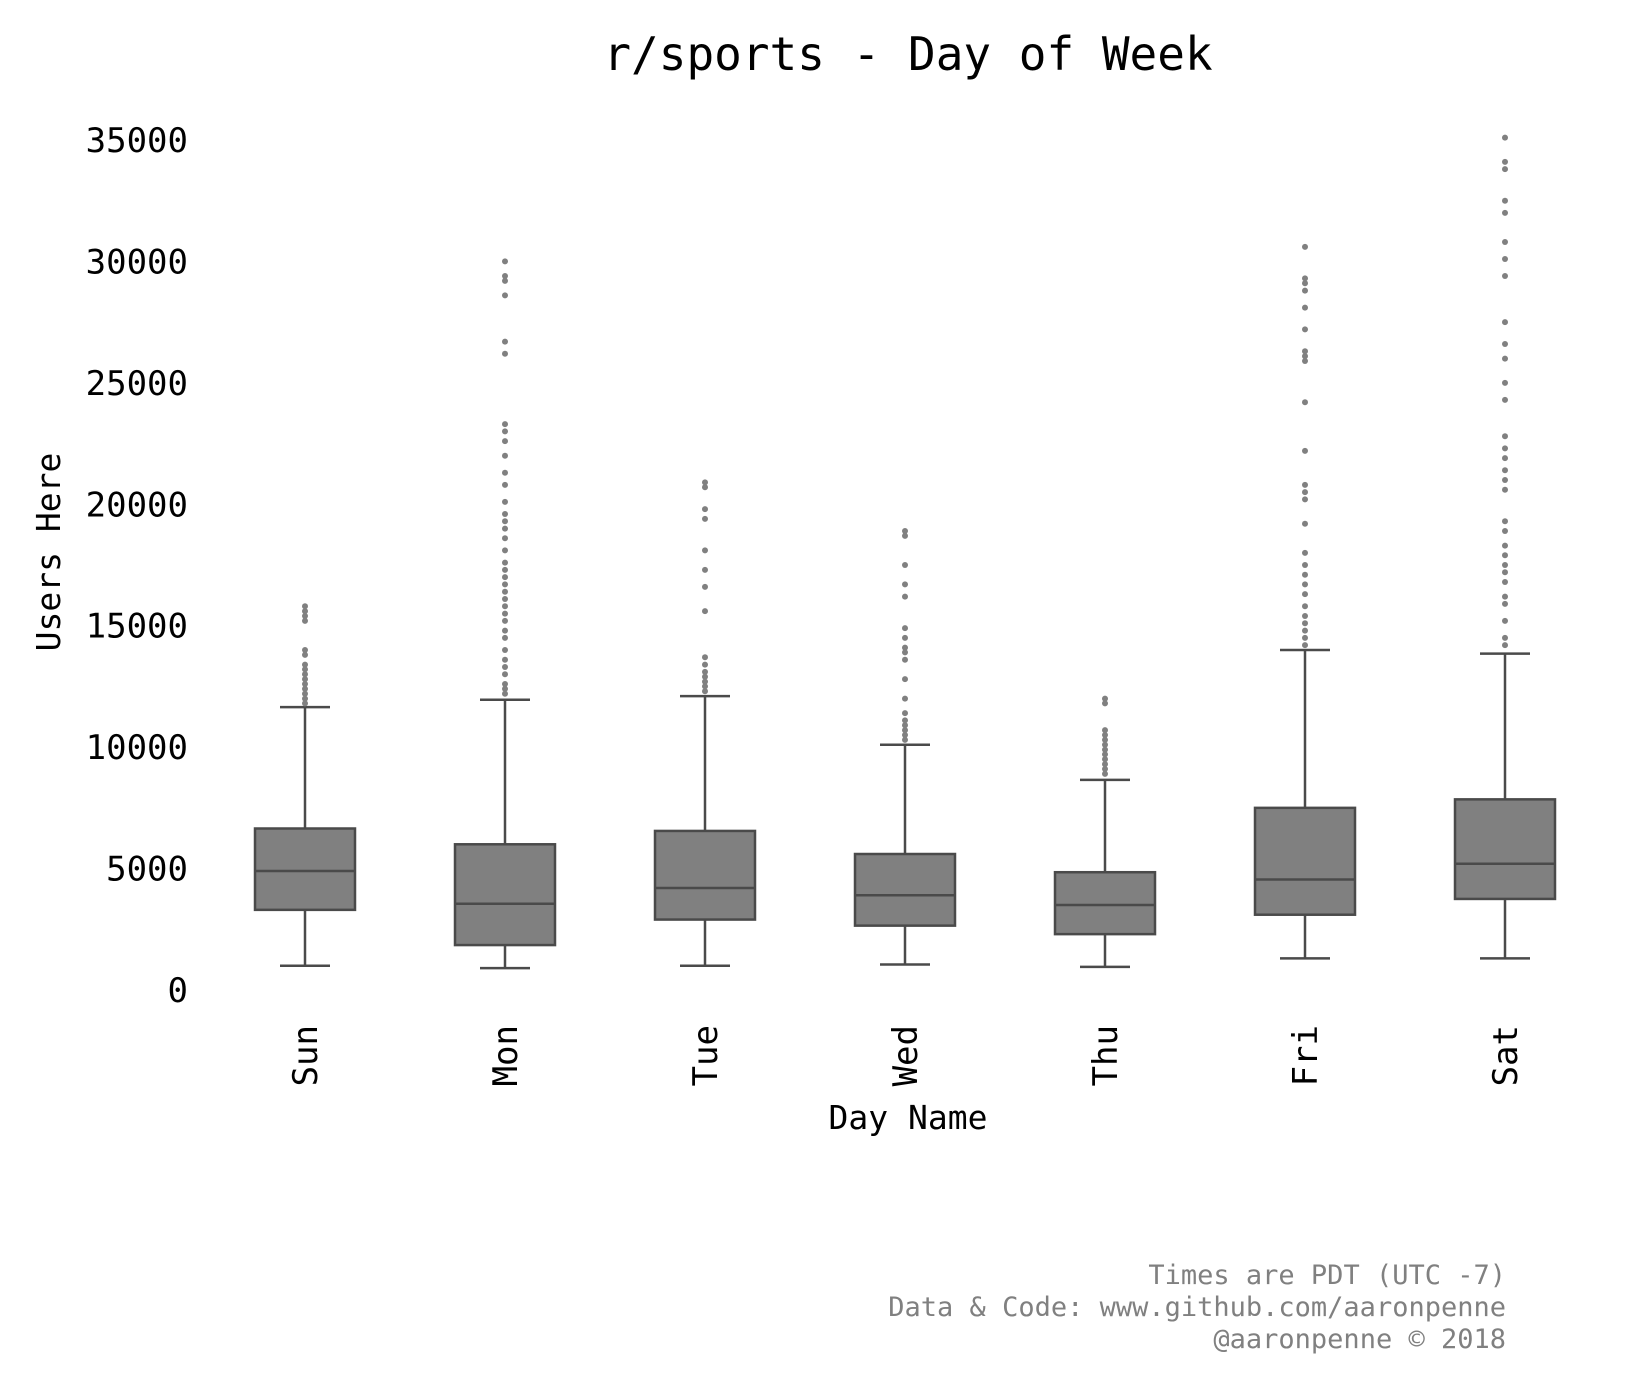 This screenshot has width=1630, height=1382. Describe the element at coordinates (906, 1055) in the screenshot. I see `x-axis-ticks: Sun Mon Tue Wed Thu Fri Sat` at that location.